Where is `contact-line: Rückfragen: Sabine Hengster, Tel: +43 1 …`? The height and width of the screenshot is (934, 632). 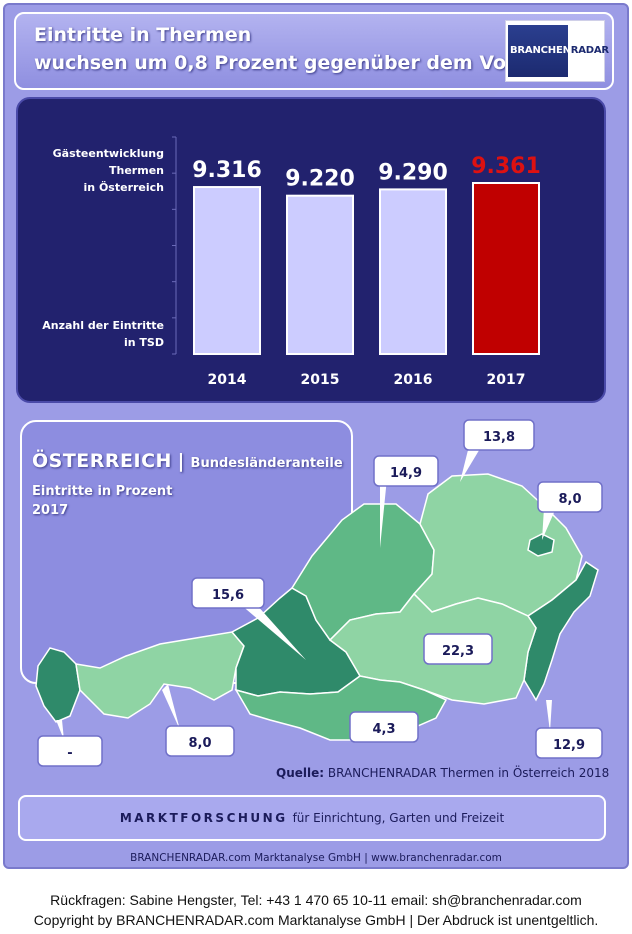 contact-line: Rückfragen: Sabine Hengster, Tel: +43 1 … is located at coordinates (316, 900).